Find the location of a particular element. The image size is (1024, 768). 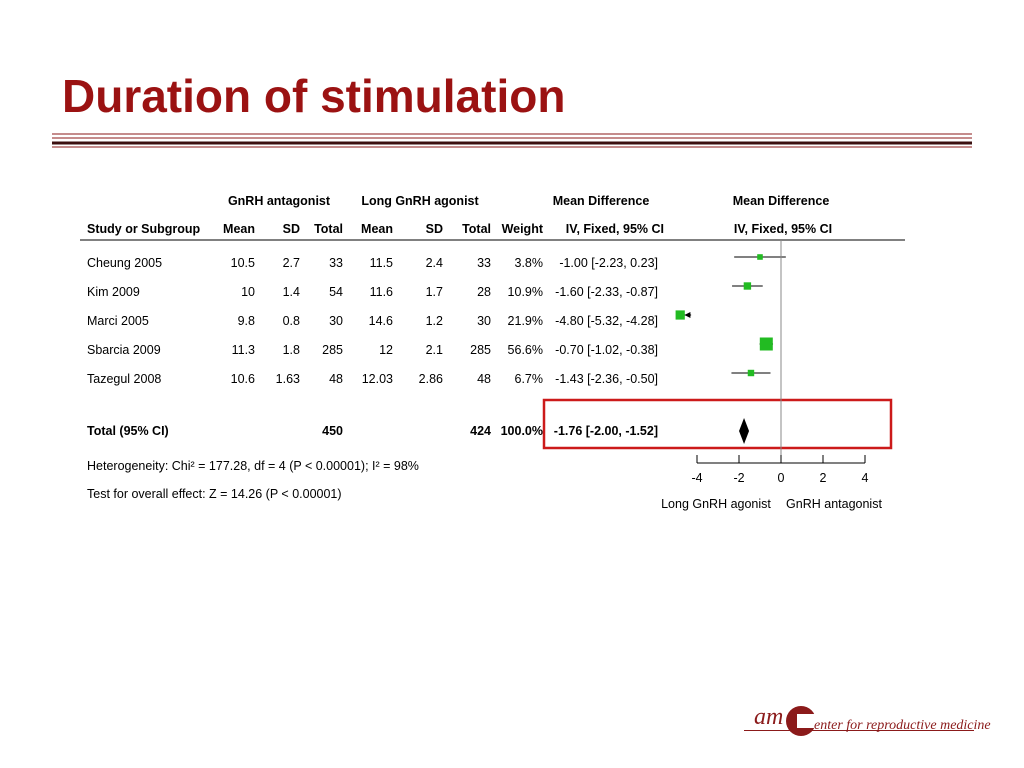

exp-sd-cell: 1.8 is located at coordinates (291, 350).